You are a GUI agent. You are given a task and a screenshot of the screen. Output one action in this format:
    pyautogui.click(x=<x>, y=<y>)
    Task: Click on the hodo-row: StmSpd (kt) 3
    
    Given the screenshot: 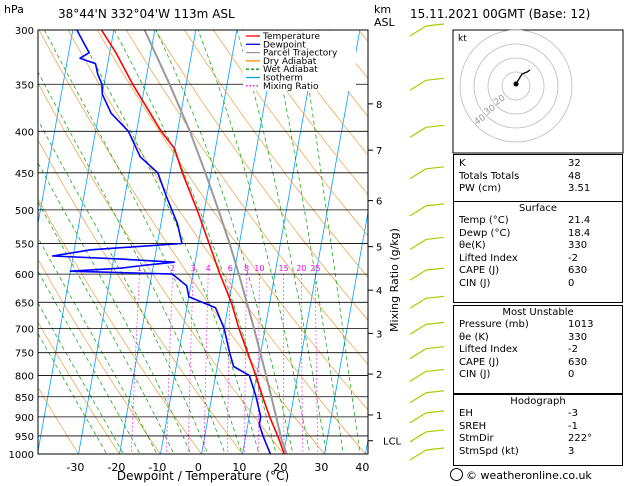 What is the action you would take?
    pyautogui.click(x=517, y=451)
    